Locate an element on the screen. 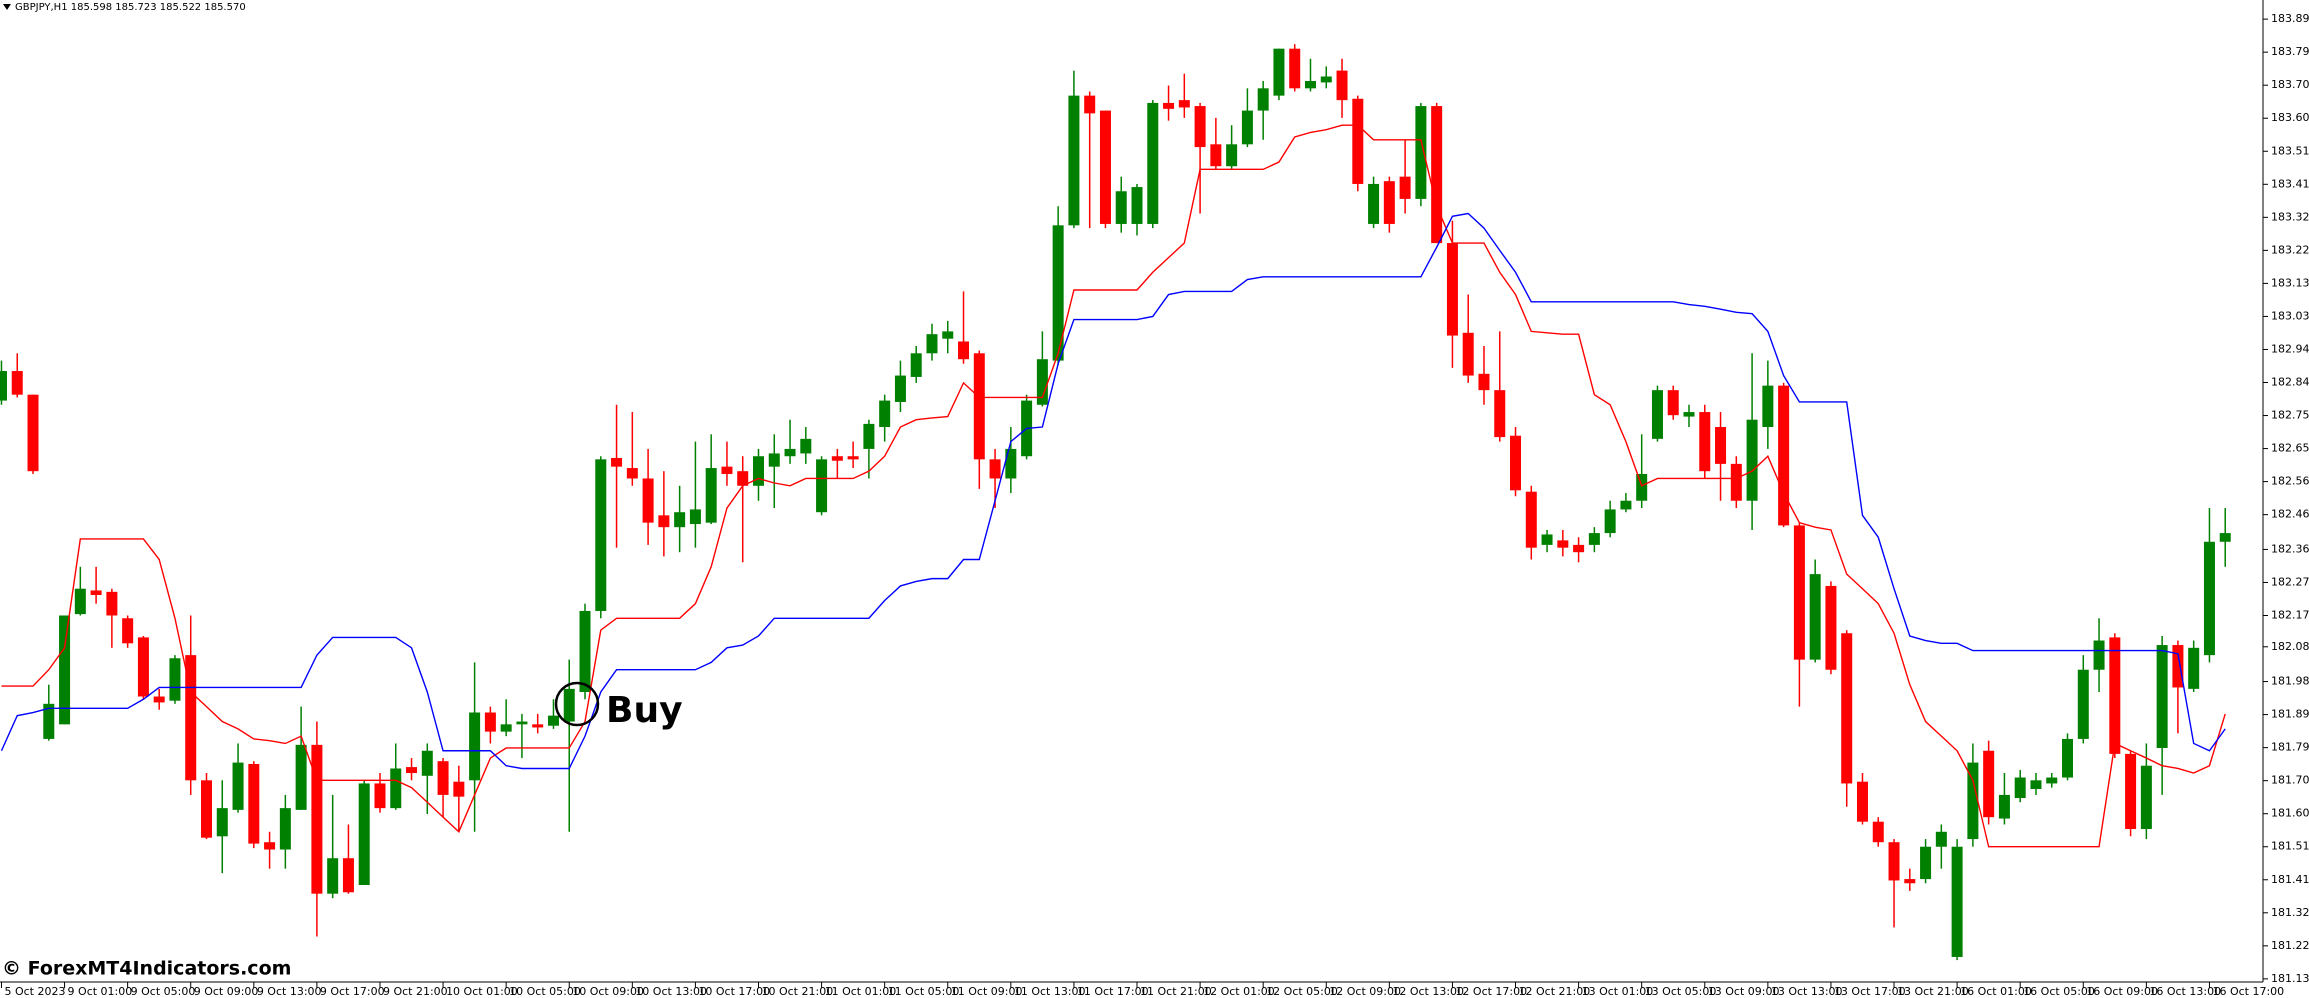 Image resolution: width=2309 pixels, height=998 pixels. y-tick-label: 182.365 is located at coordinates (2290, 548).